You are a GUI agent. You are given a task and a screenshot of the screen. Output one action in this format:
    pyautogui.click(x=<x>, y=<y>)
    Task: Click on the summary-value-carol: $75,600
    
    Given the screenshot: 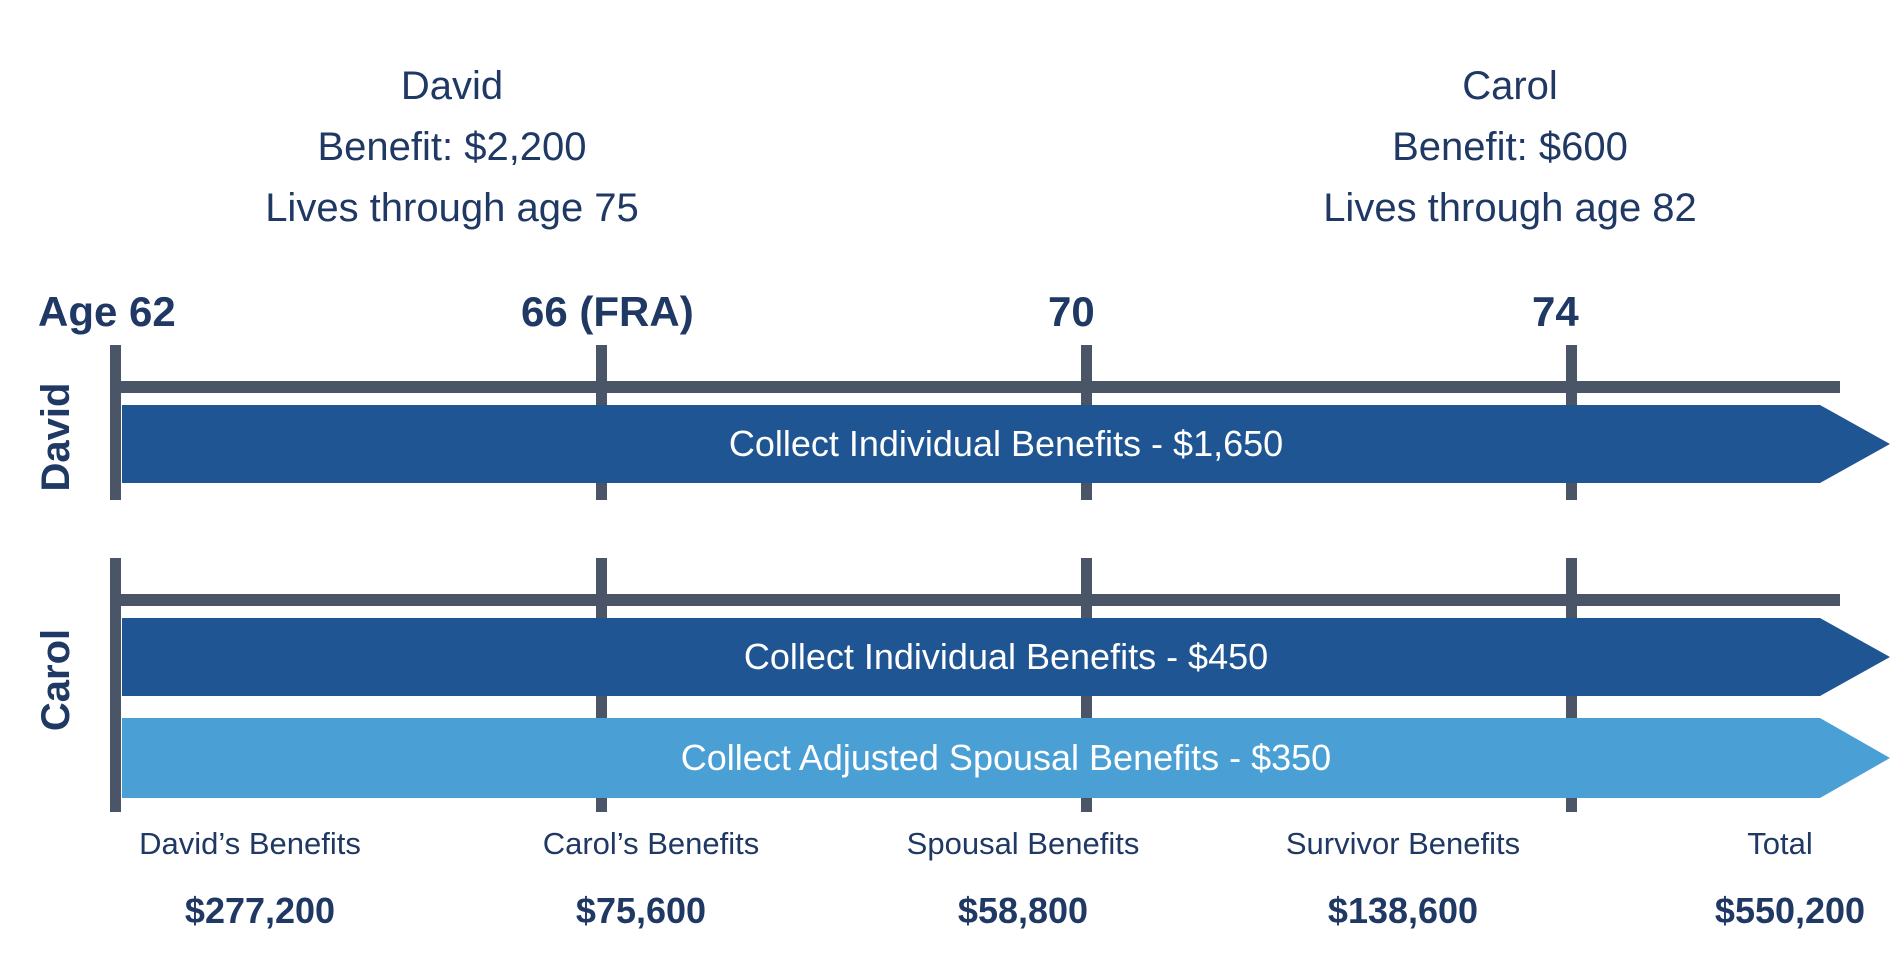 What is the action you would take?
    pyautogui.click(x=641, y=910)
    